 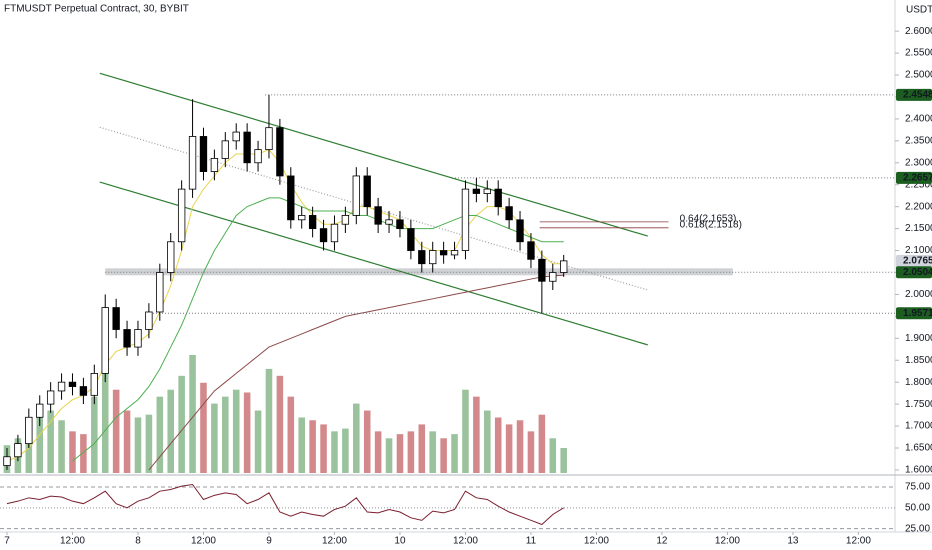 What do you see at coordinates (917, 177) in the screenshot?
I see `price-tag-label: 2.2657` at bounding box center [917, 177].